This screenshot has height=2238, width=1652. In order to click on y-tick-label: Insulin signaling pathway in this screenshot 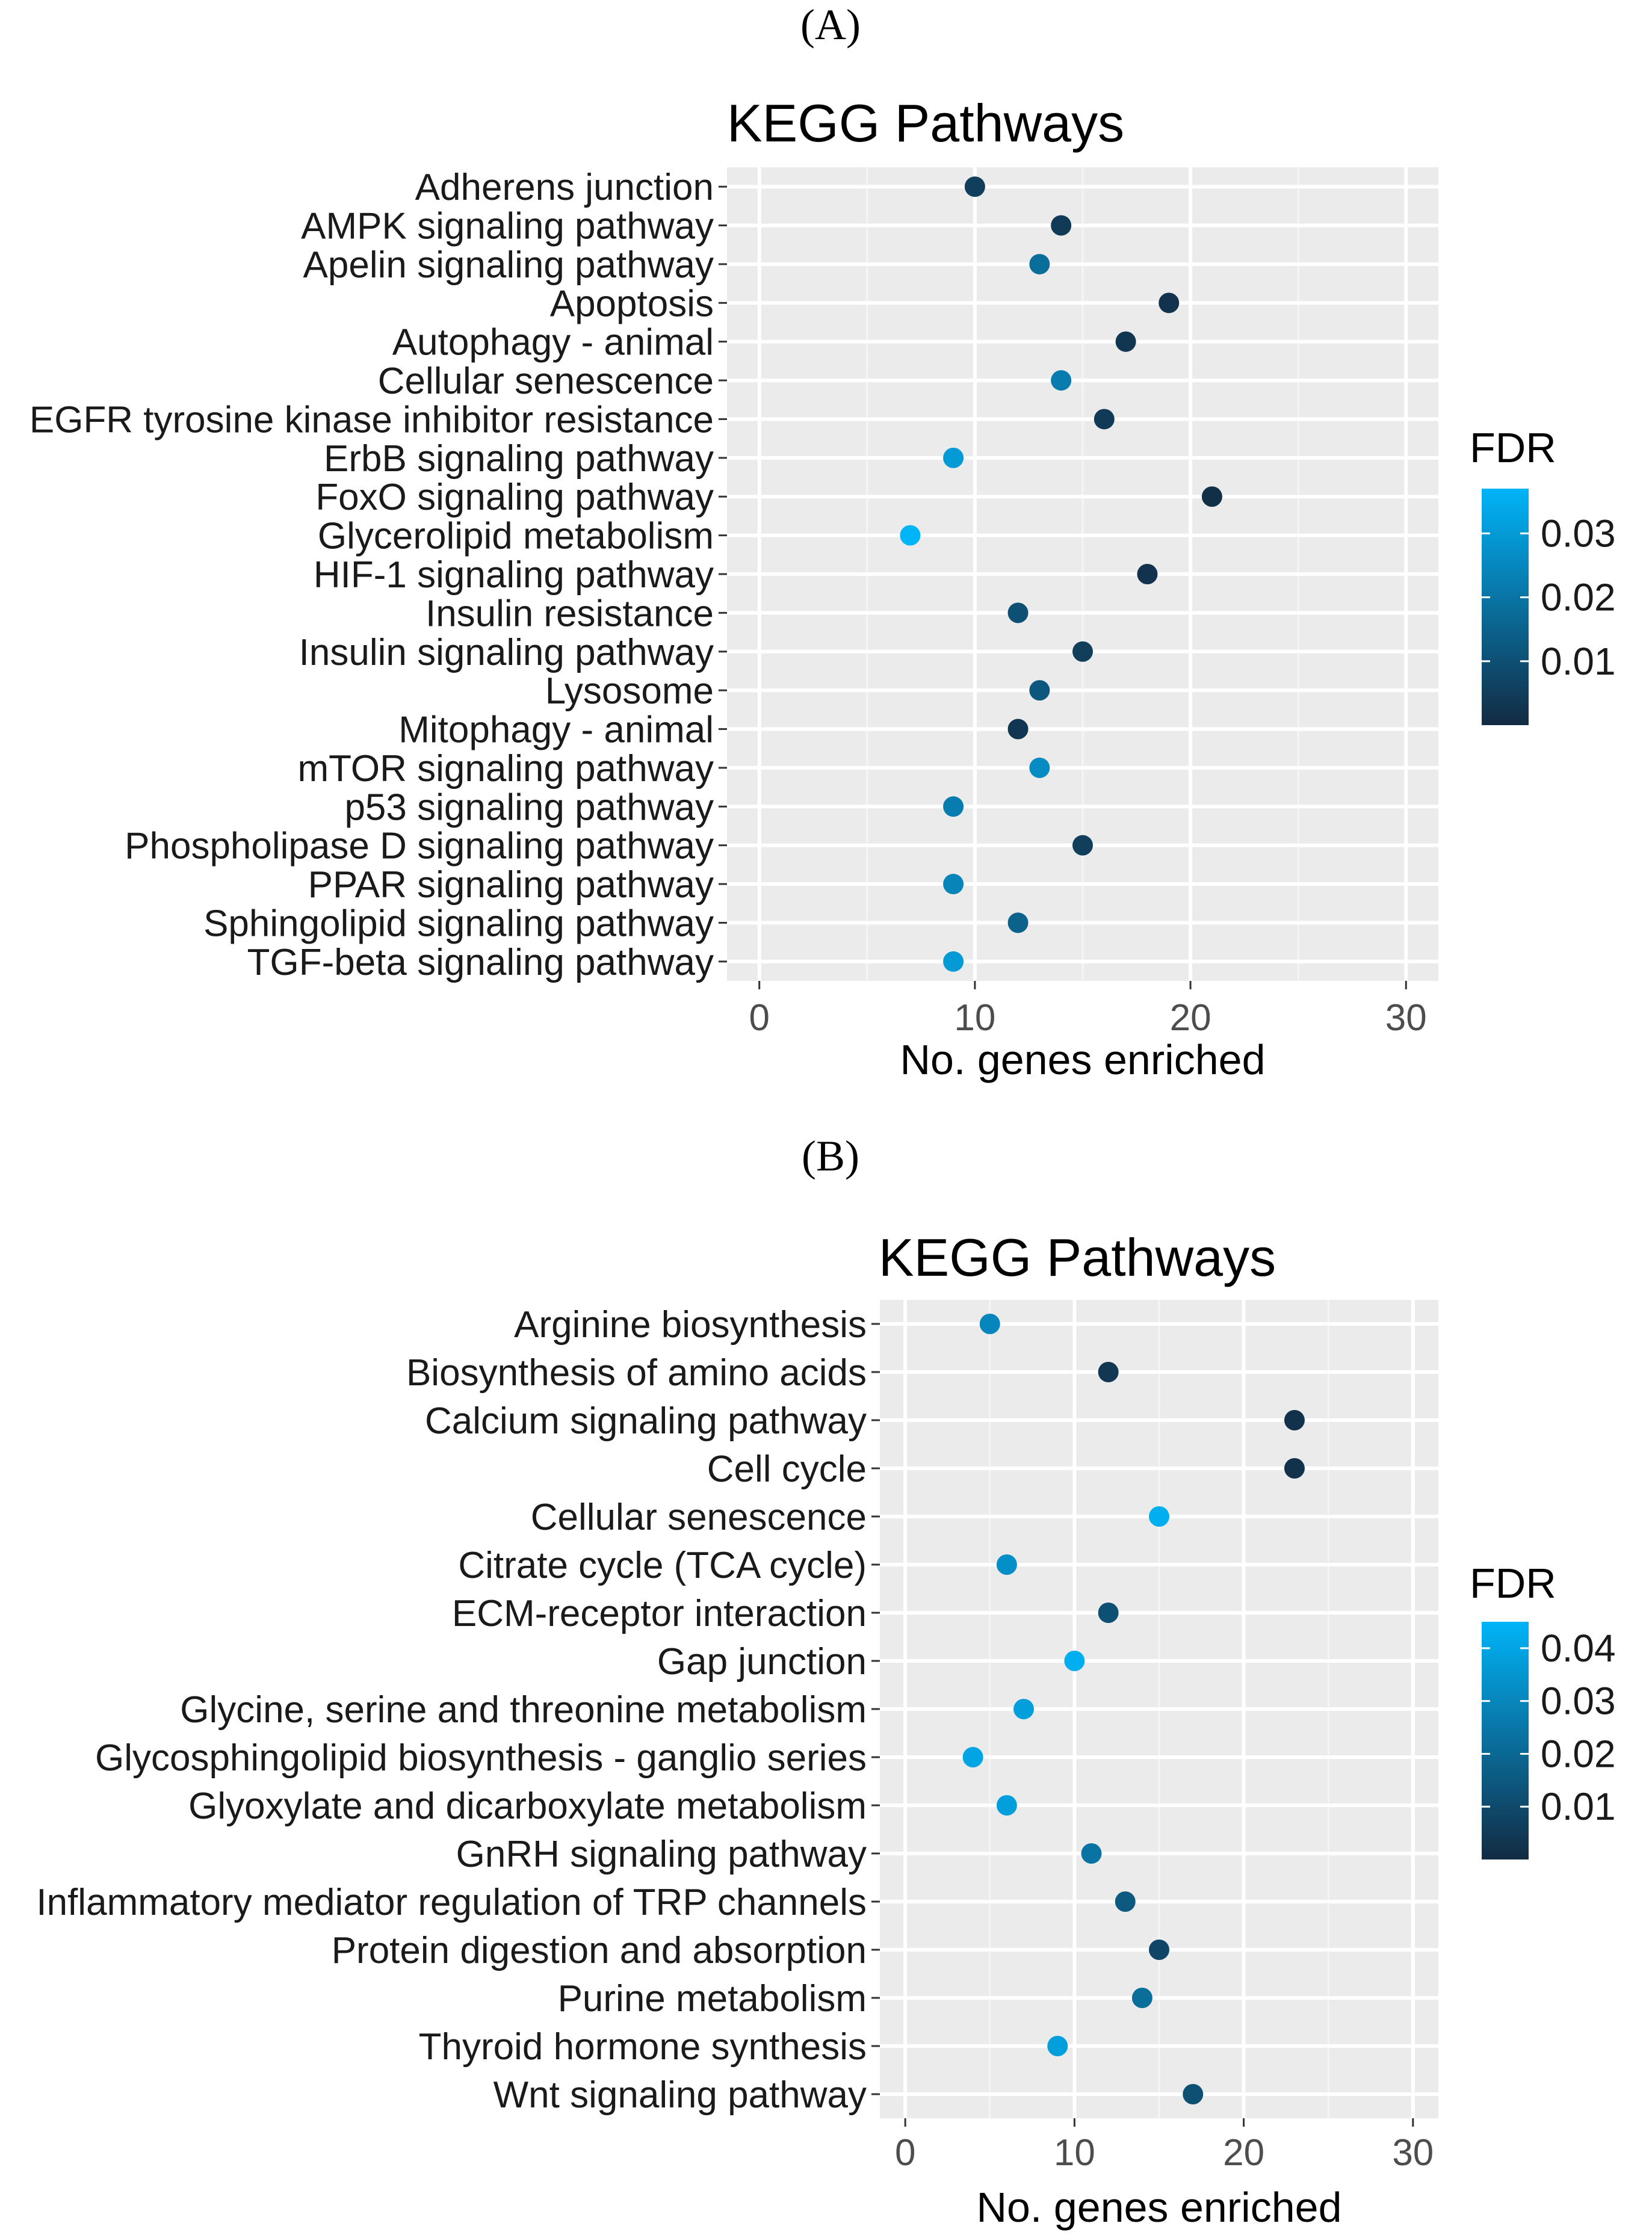, I will do `click(507, 652)`.